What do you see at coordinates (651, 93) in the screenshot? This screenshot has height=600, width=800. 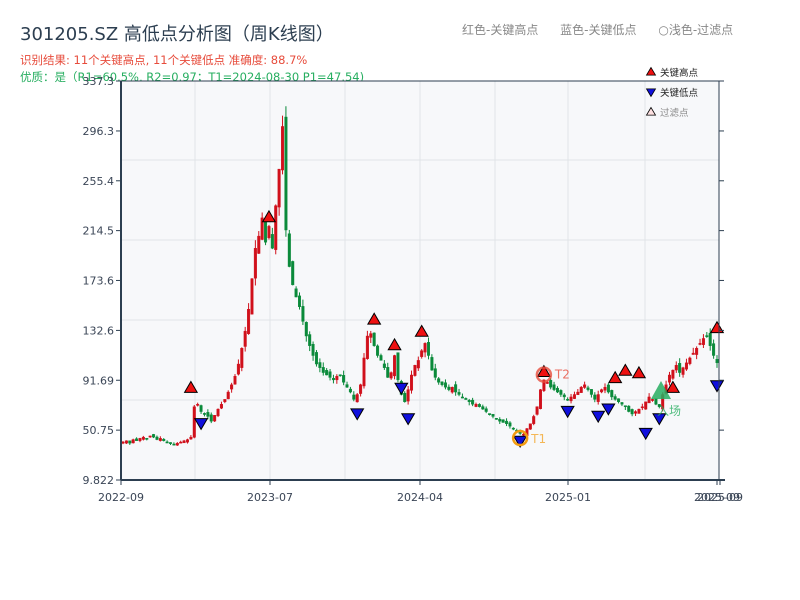 I see `legend-low-icon` at bounding box center [651, 93].